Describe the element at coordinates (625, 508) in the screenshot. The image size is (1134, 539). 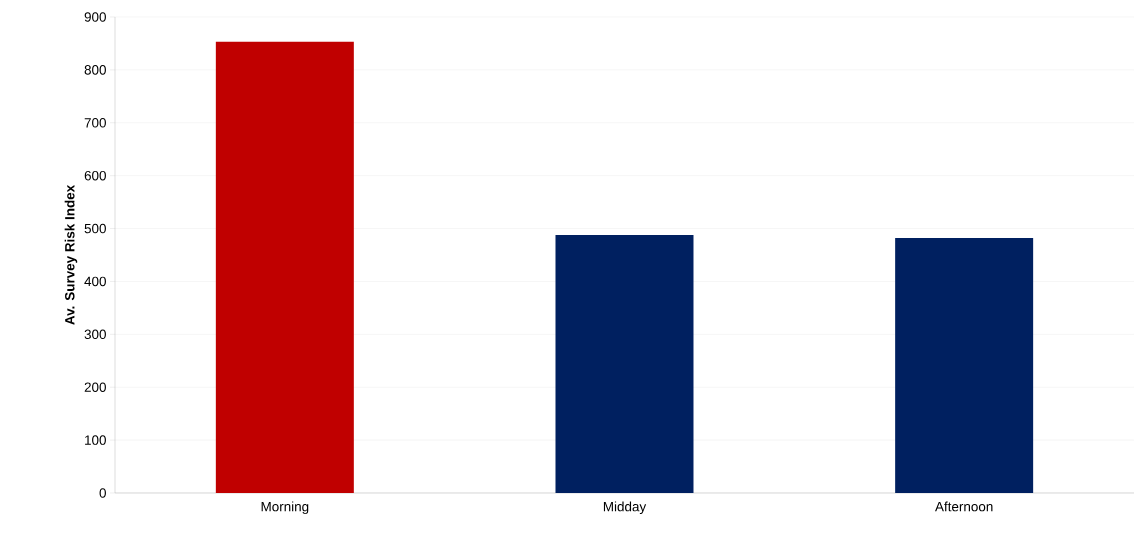
I see `x-tick-label: Midday` at that location.